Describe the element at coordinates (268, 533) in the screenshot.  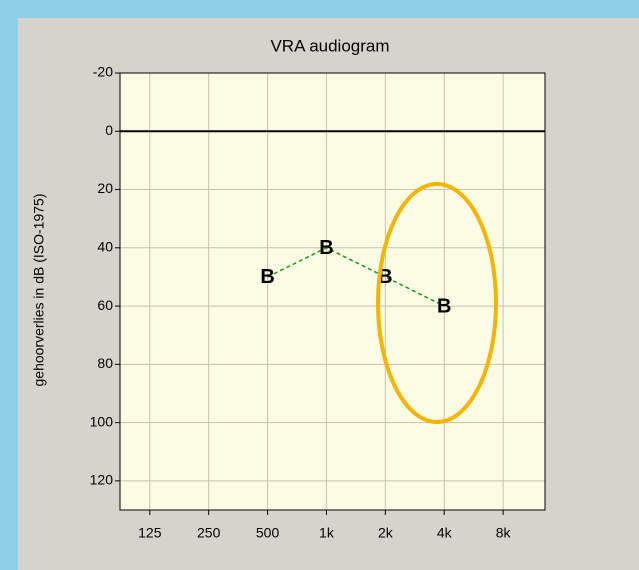
I see `x-tick-label: 500` at that location.